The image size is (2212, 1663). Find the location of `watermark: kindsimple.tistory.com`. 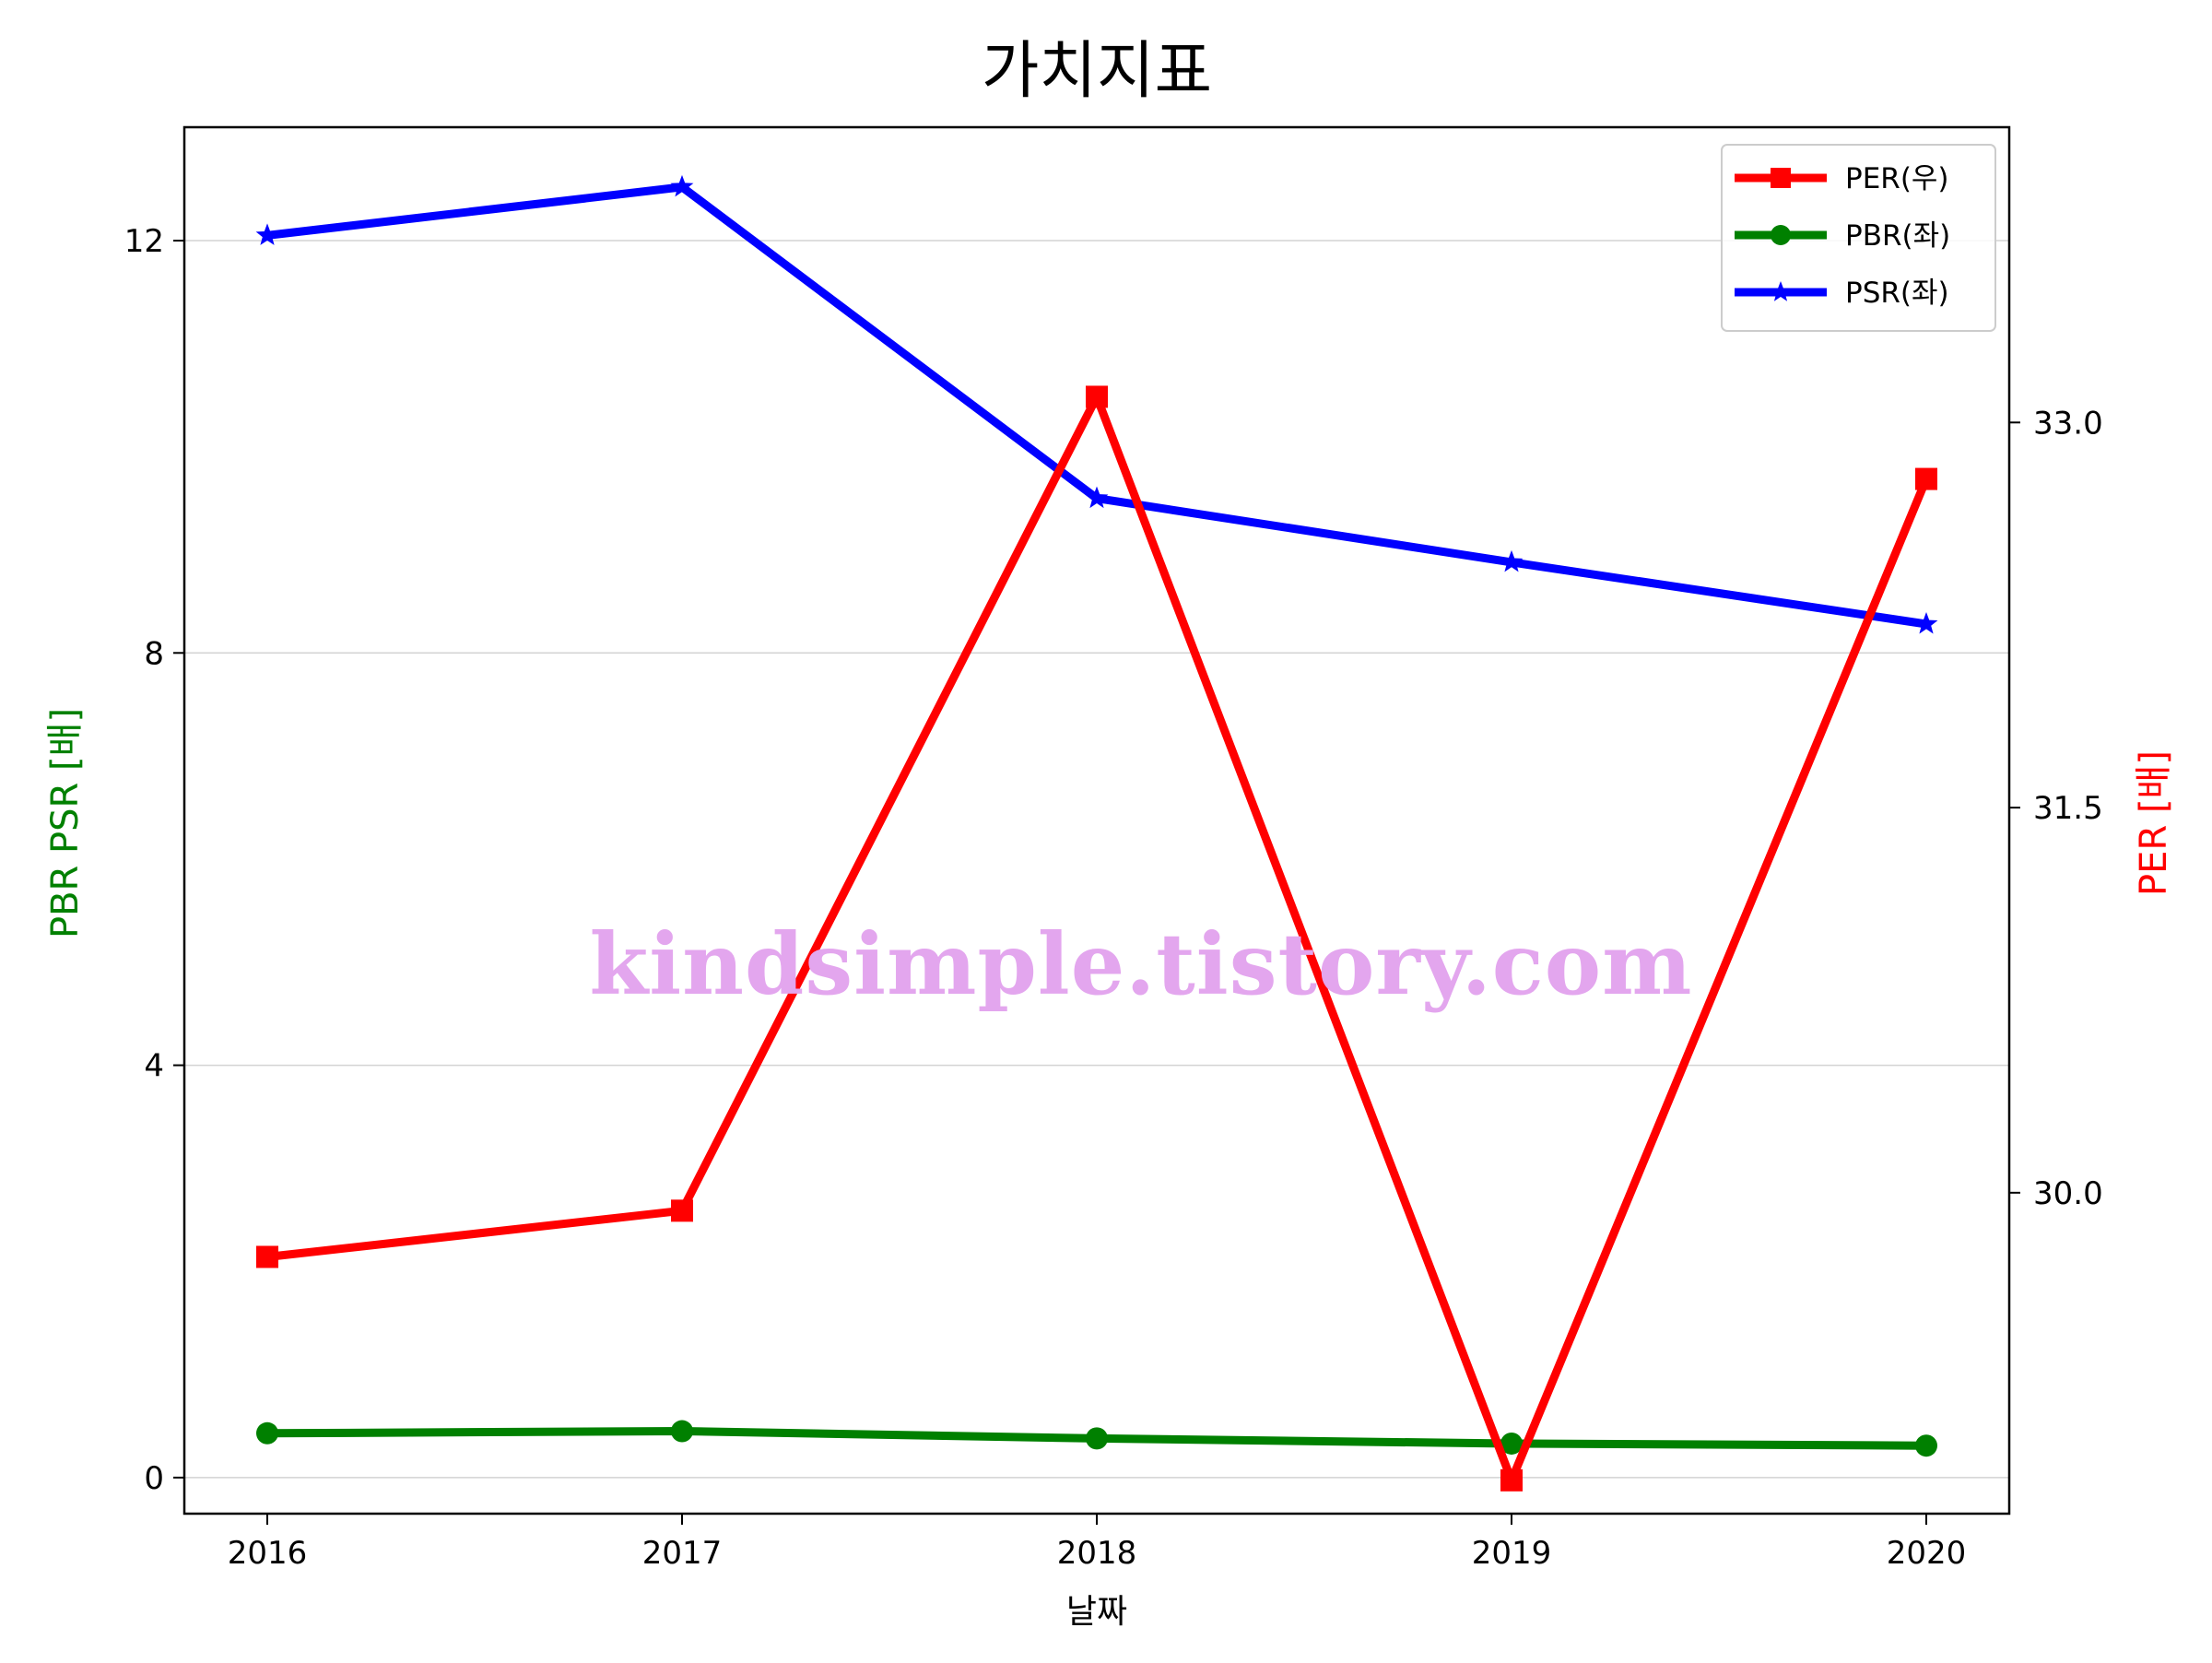

watermark: kindsimple.tistory.com is located at coordinates (1140, 964).